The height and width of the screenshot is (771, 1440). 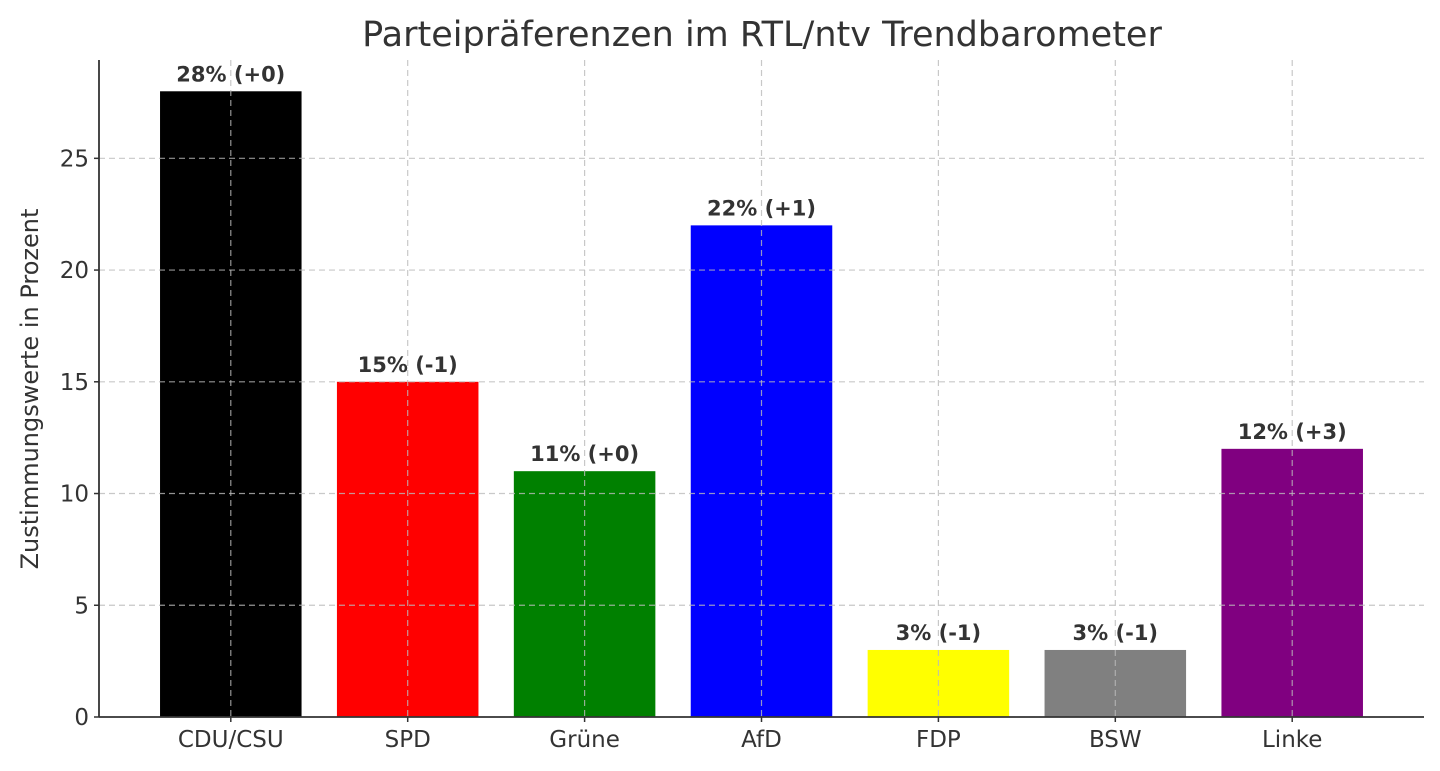 What do you see at coordinates (230, 74) in the screenshot?
I see `data-label: 28% (+0)` at bounding box center [230, 74].